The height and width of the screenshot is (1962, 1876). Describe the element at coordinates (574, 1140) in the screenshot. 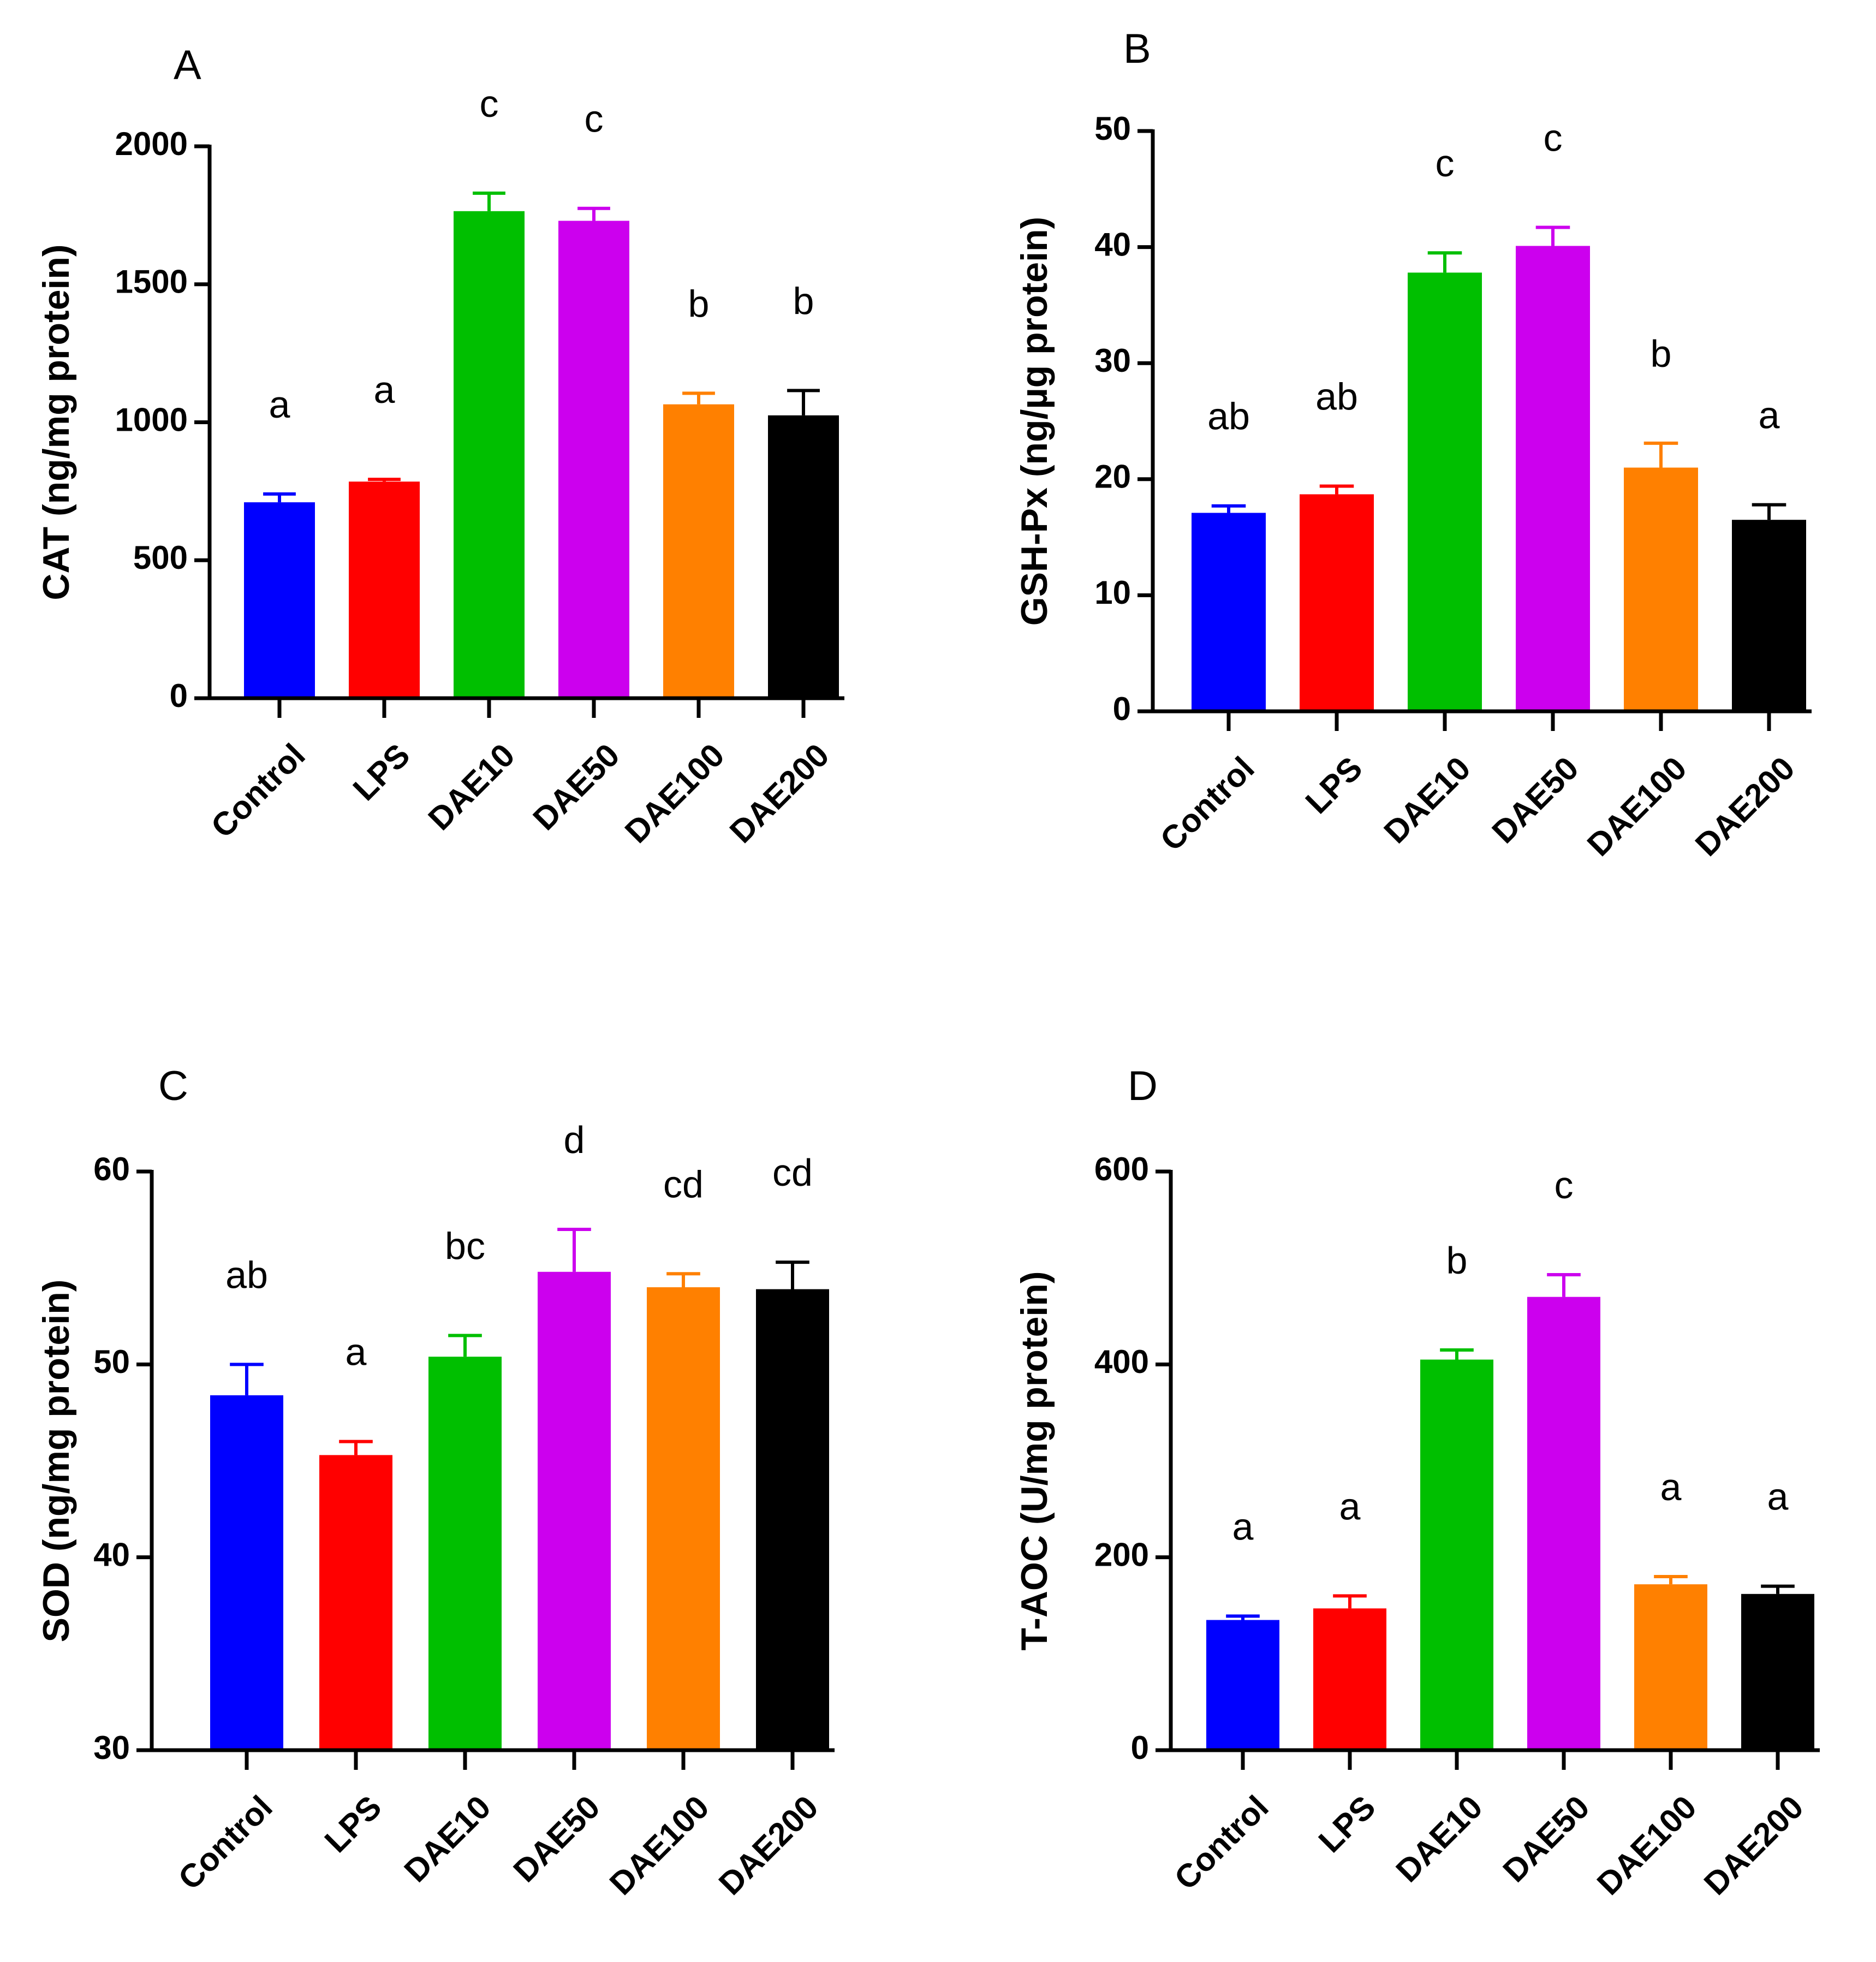

I see `significance-label: d` at that location.